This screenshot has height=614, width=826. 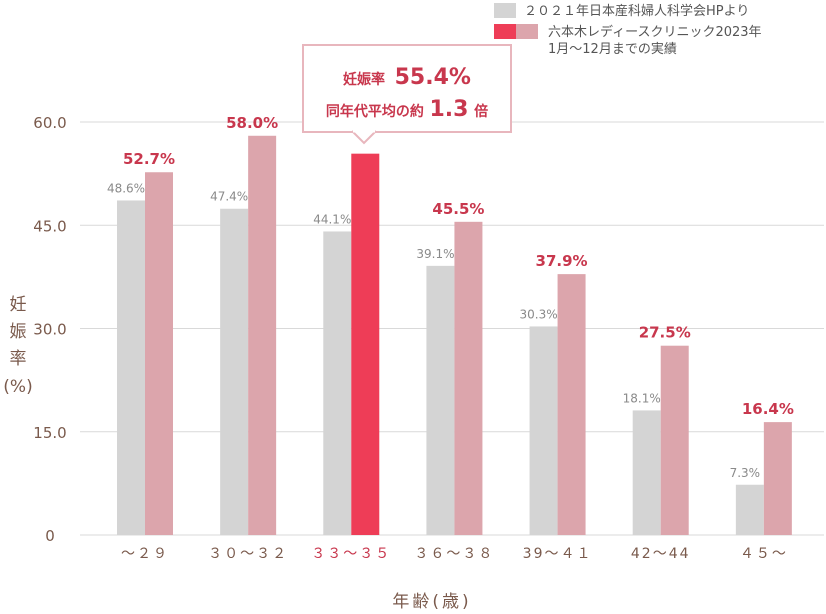 What do you see at coordinates (558, 554) in the screenshot?
I see `x-category-label: 39～４１` at bounding box center [558, 554].